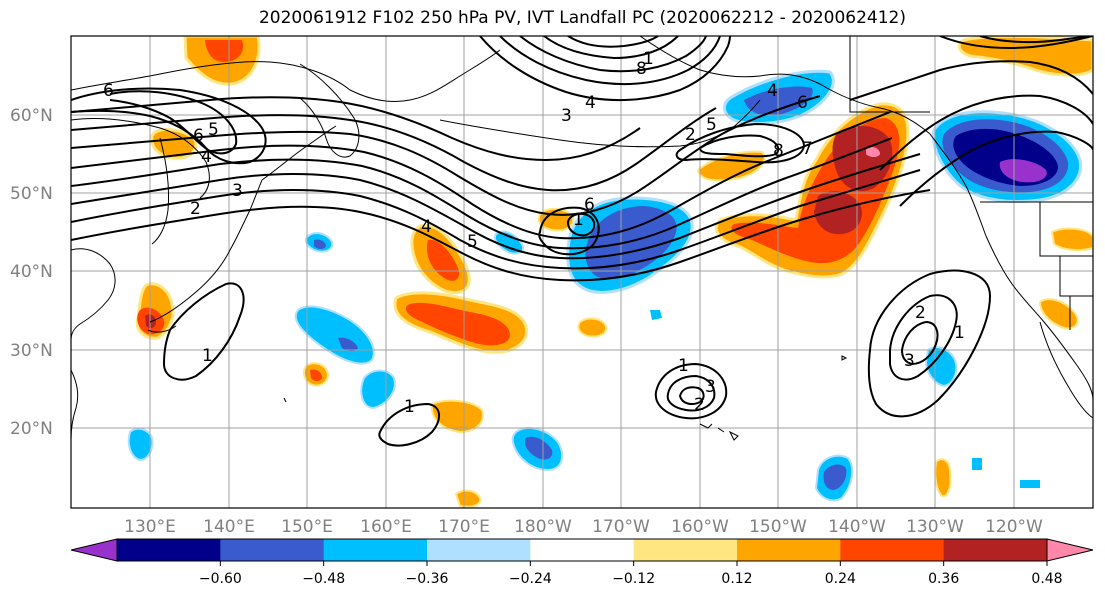 The image size is (1105, 601). Describe the element at coordinates (700, 527) in the screenshot. I see `lon-label: 160°W` at that location.